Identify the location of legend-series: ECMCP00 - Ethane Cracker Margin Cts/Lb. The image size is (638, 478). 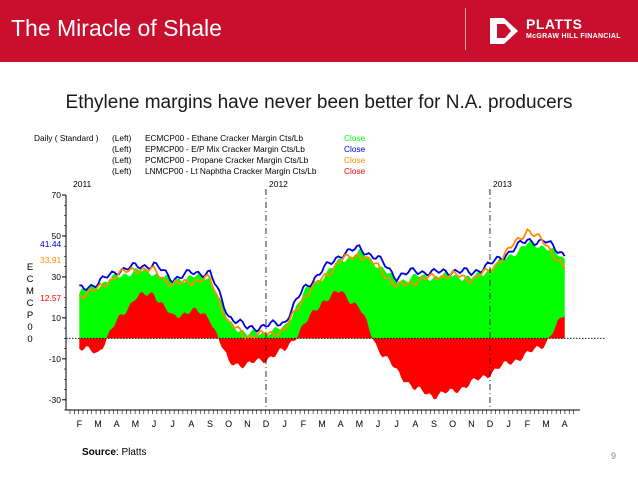
(224, 138).